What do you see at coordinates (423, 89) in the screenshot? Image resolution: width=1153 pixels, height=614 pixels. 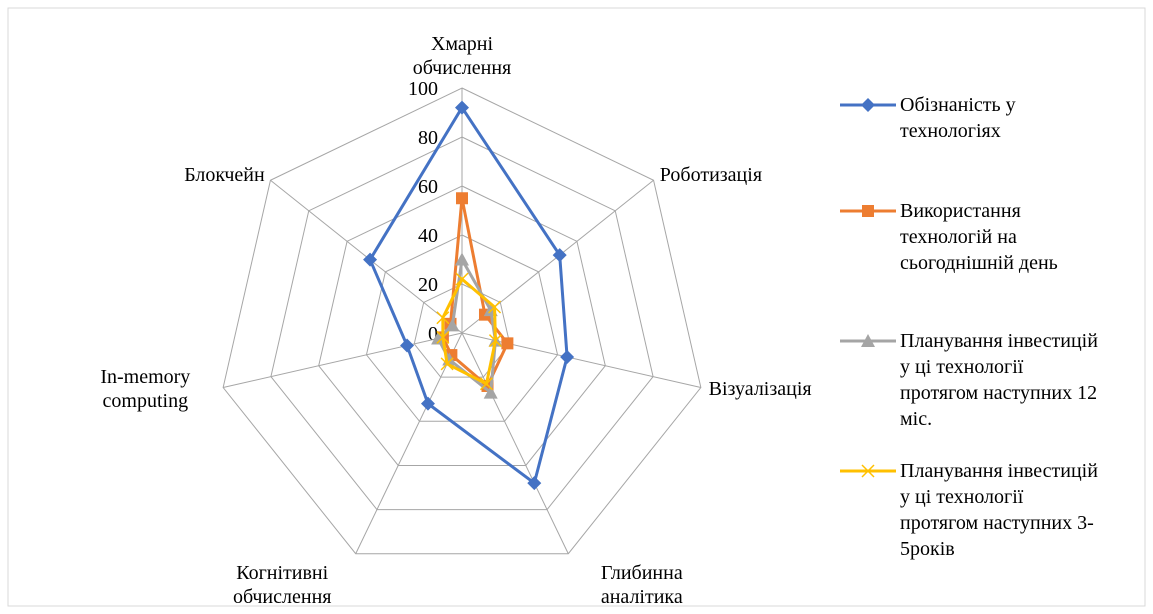 I see `y-tick-label: 100` at bounding box center [423, 89].